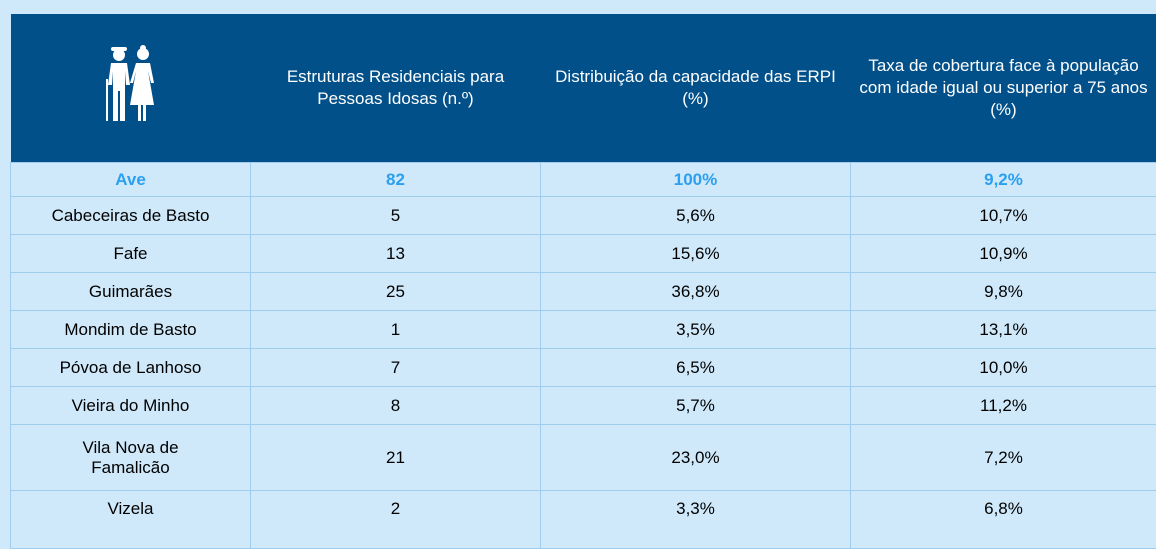 The height and width of the screenshot is (549, 1156). I want to click on cell: 5,7%, so click(696, 406).